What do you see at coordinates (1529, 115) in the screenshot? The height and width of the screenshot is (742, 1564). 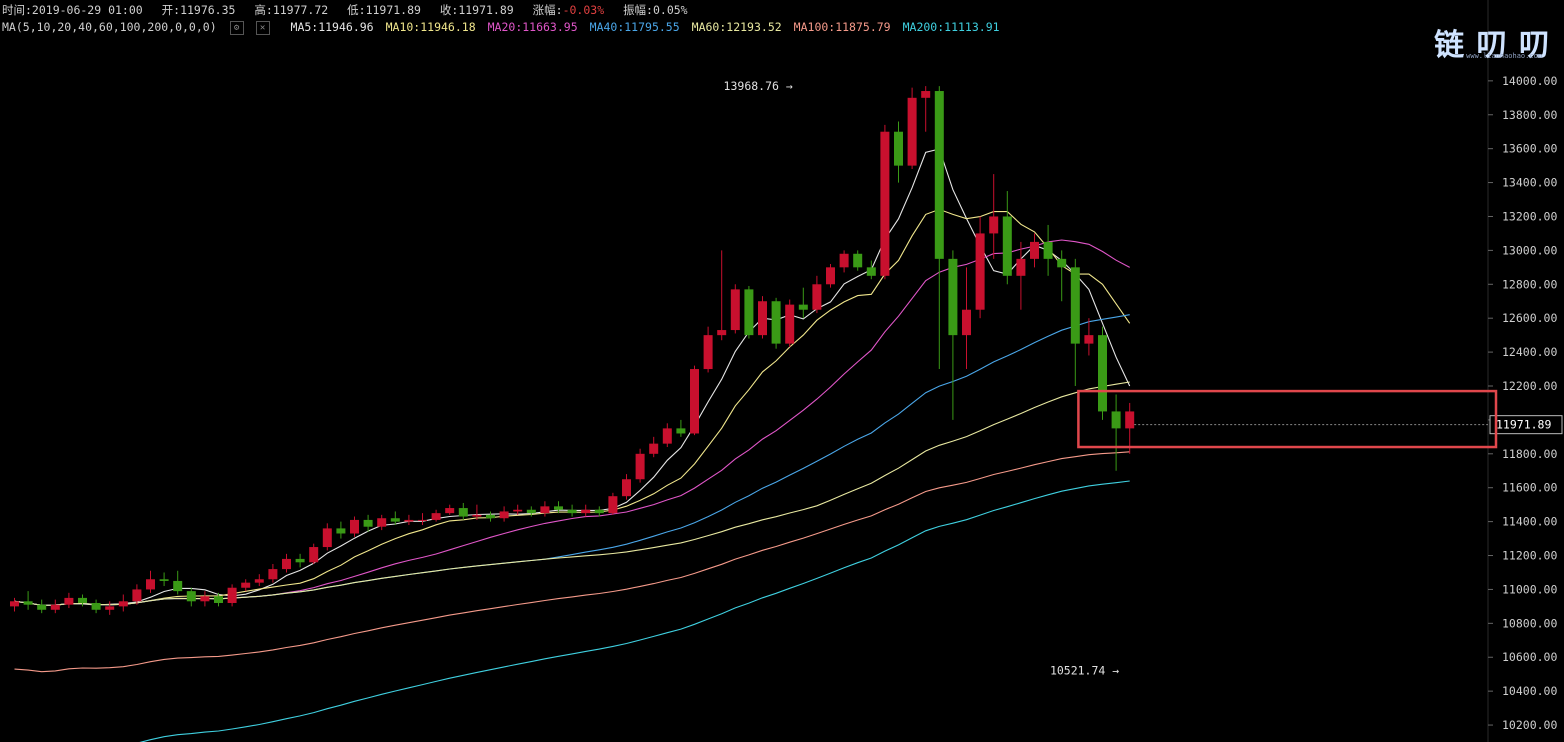 I see `y-tick-label: 13800.00` at bounding box center [1529, 115].